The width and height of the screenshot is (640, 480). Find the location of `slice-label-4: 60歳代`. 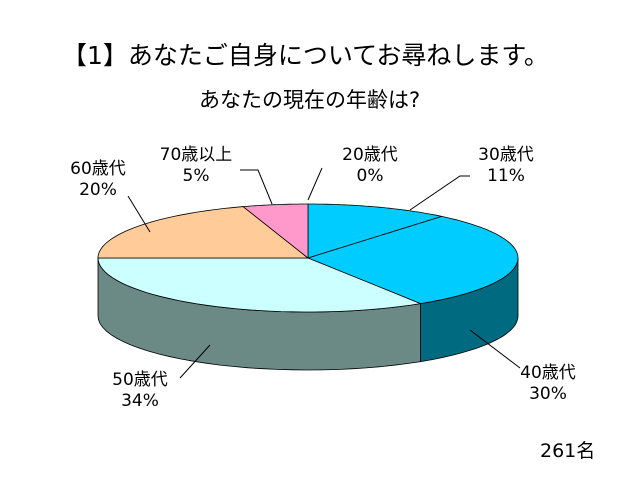

slice-label-4: 60歳代 is located at coordinates (98, 169).